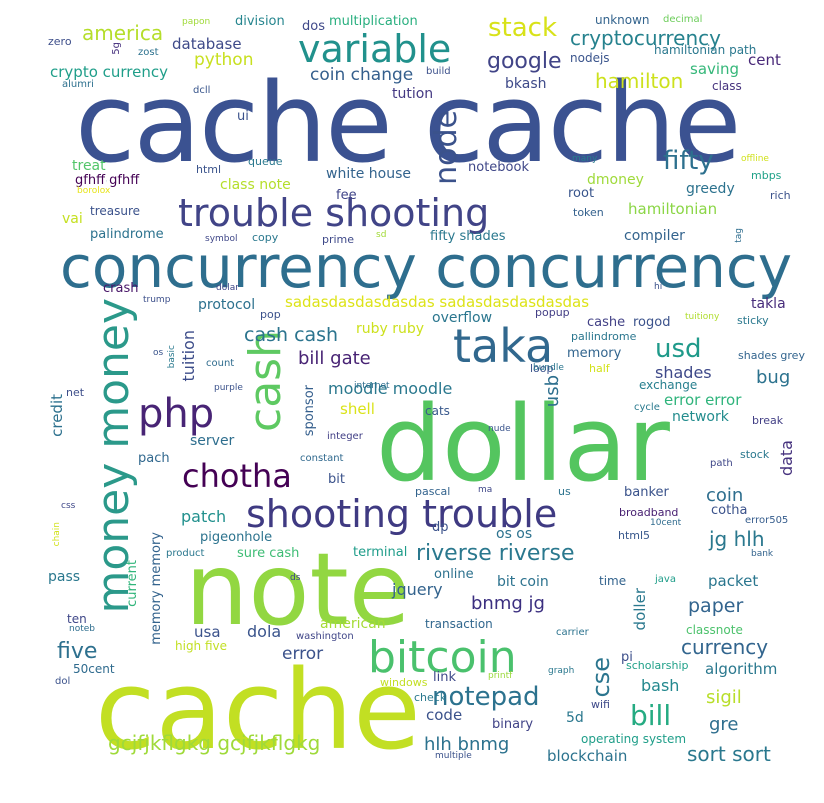 The height and width of the screenshot is (803, 824). What do you see at coordinates (668, 385) in the screenshot?
I see `word: exchange` at bounding box center [668, 385].